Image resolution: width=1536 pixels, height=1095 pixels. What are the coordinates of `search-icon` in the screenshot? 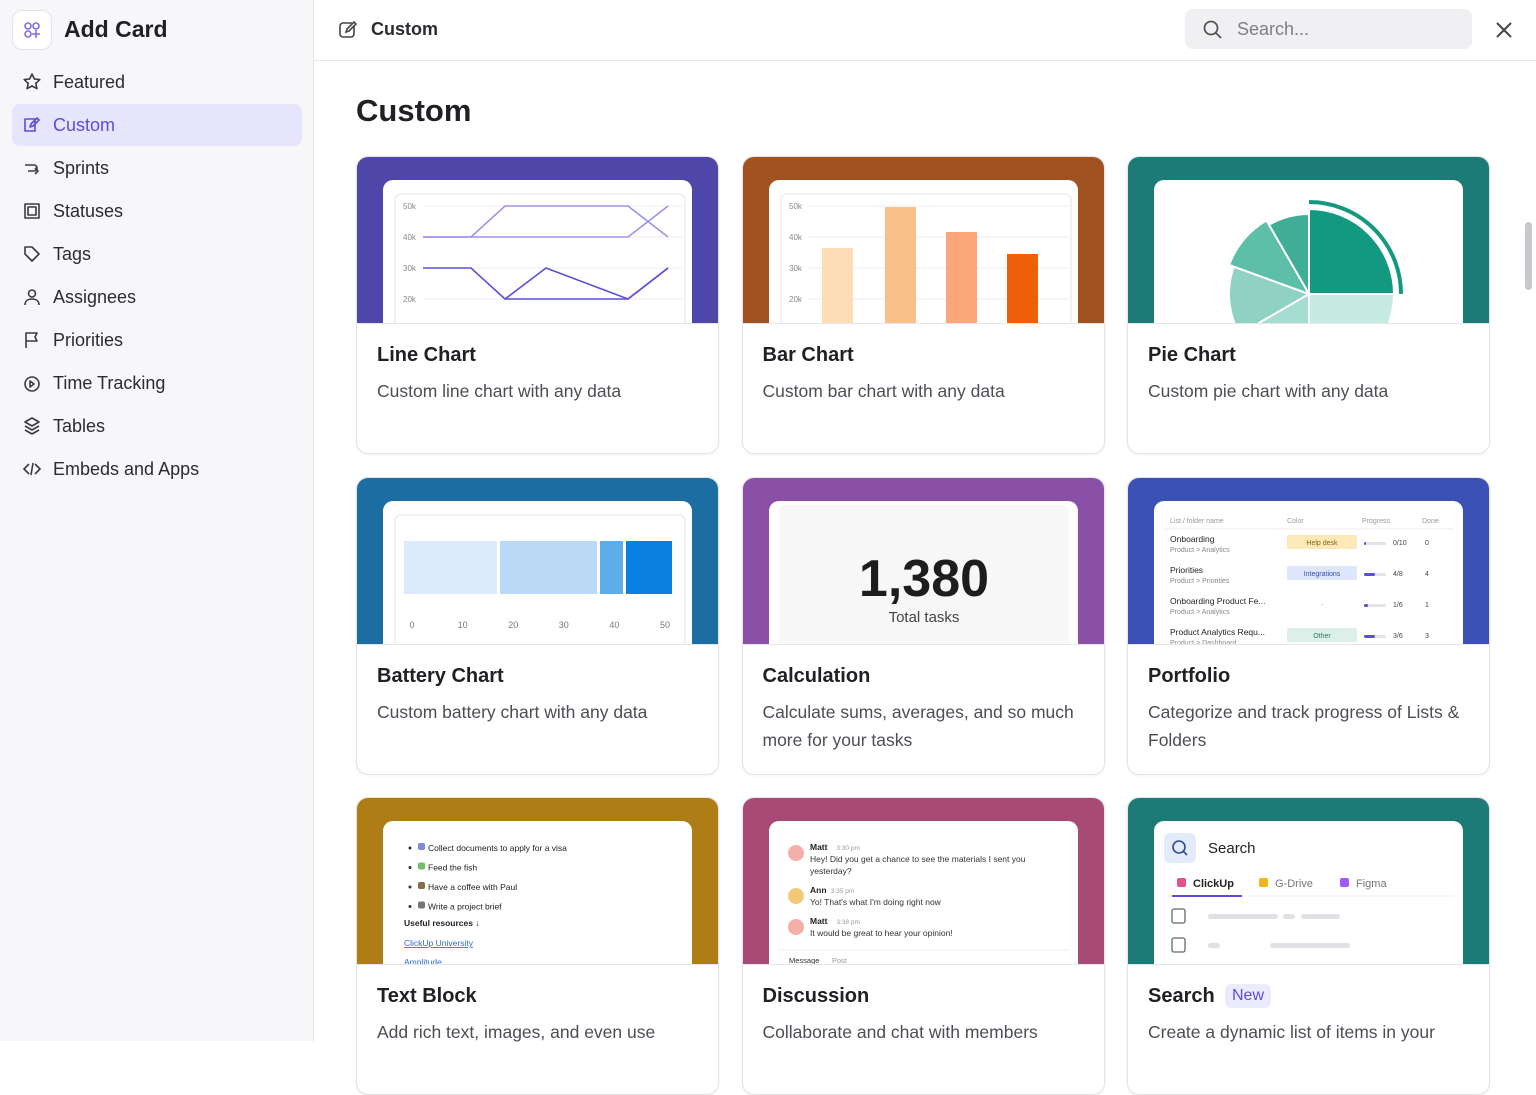 It's located at (1213, 30).